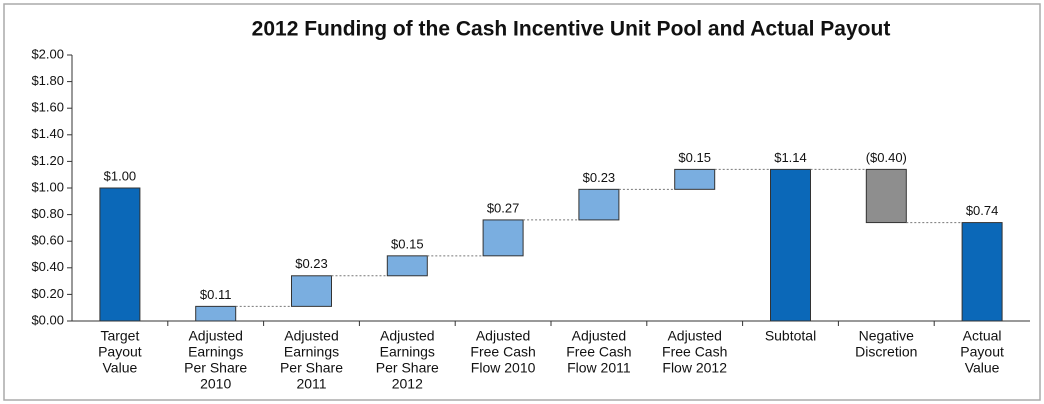  I want to click on x-tick-label: Target, so click(119, 336).